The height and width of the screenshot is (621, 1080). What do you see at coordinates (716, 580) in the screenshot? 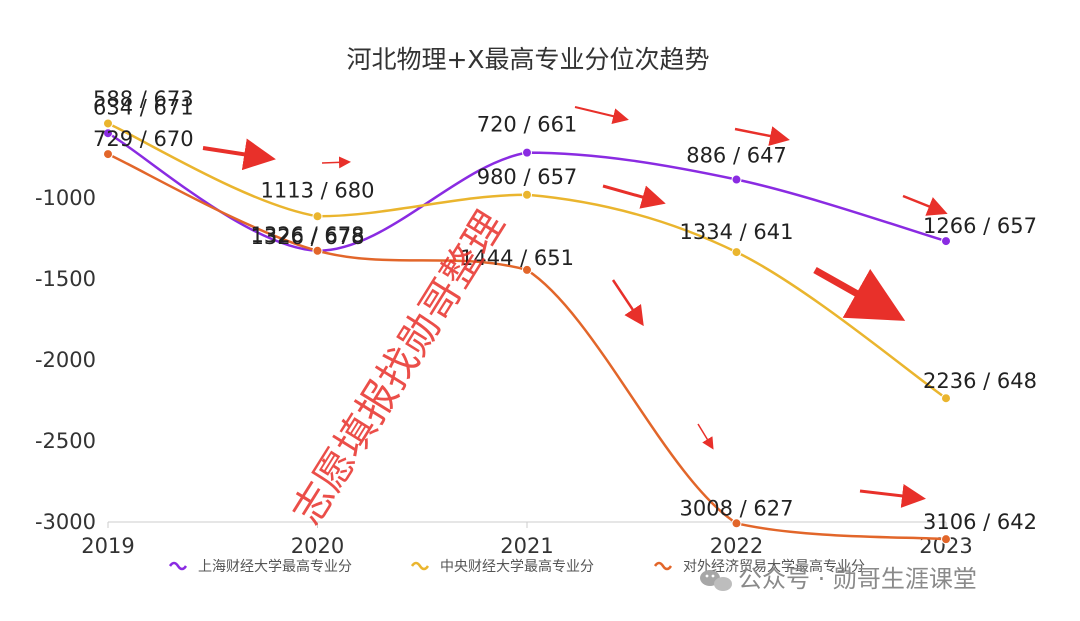
I see `wechat-icon` at bounding box center [716, 580].